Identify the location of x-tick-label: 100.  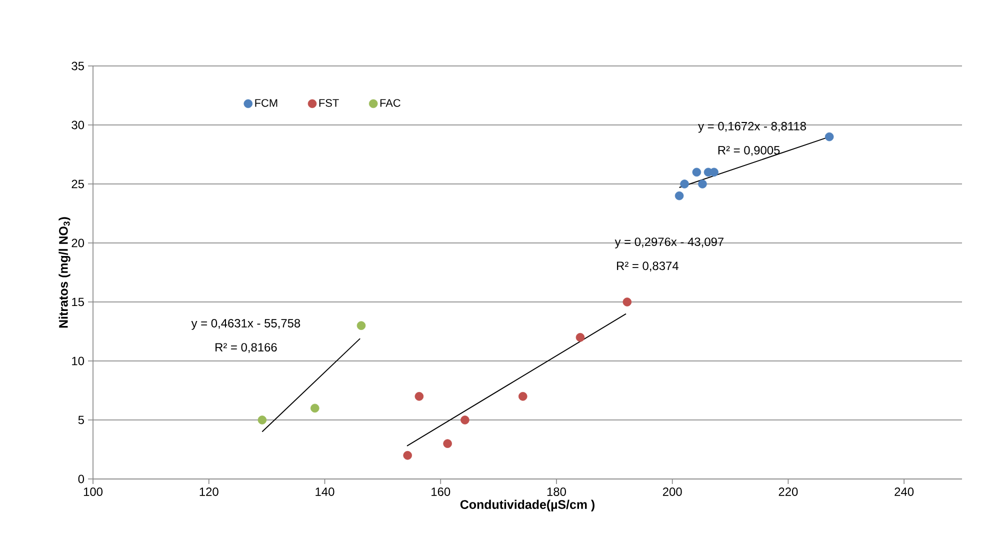
(93, 492).